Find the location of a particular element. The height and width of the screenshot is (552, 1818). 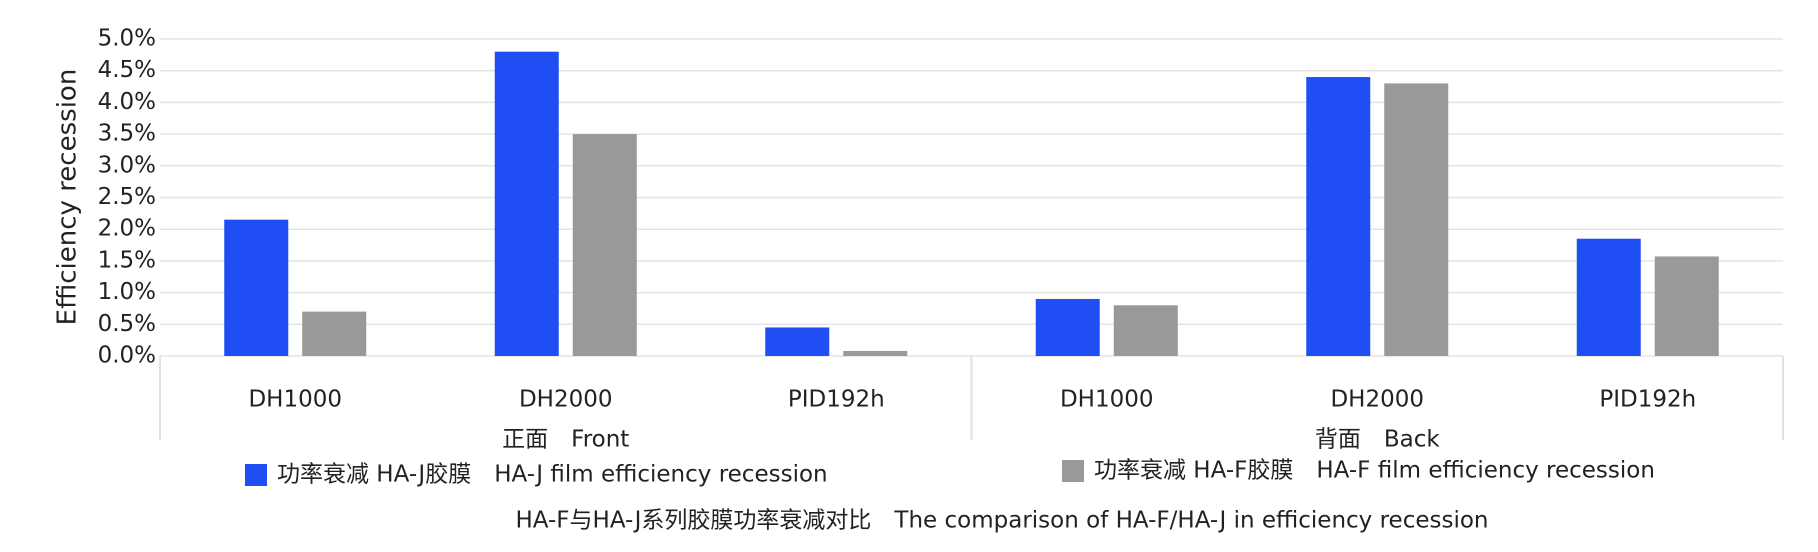

y-axis-label: Efficiency recession is located at coordinates (68, 197).